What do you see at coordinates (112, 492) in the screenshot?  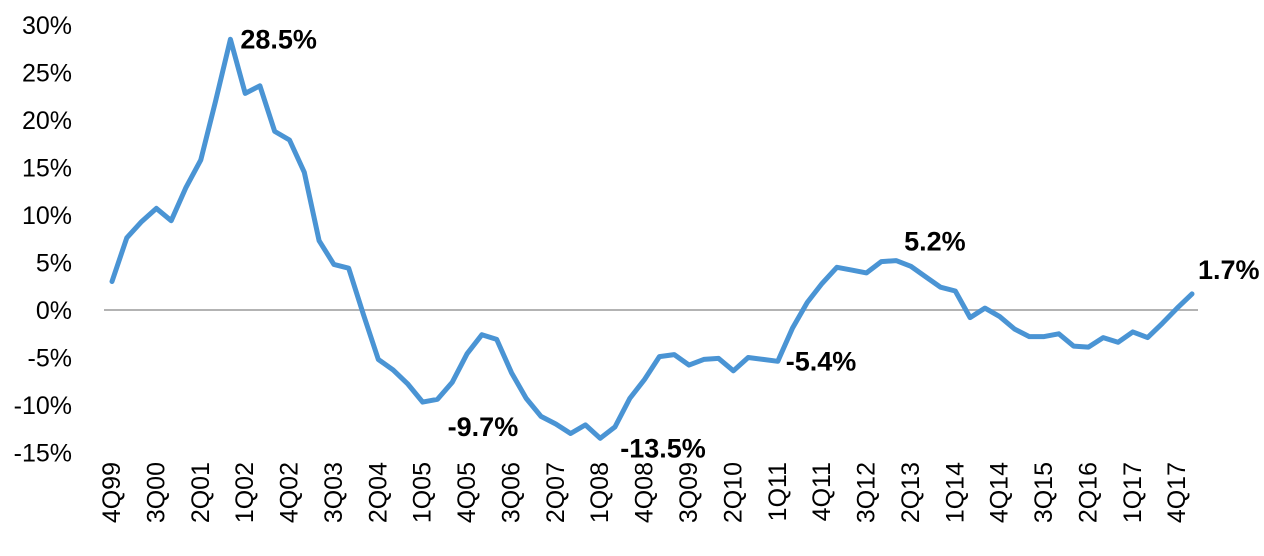 I see `x-axis-tick-label: 4Q99` at bounding box center [112, 492].